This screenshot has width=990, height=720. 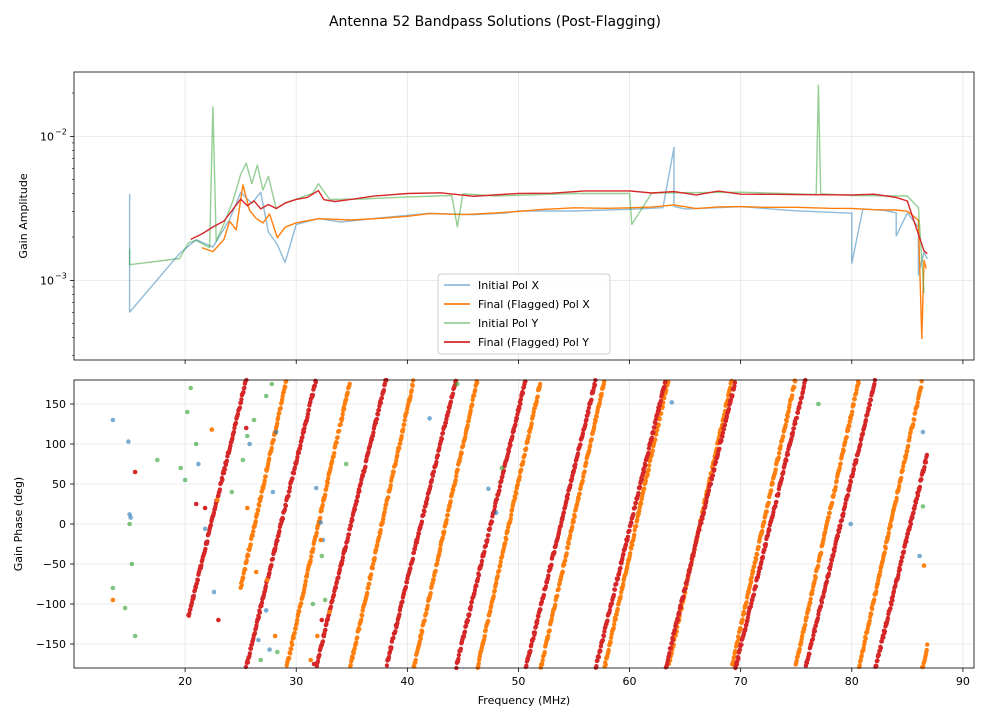 I want to click on phase-xtick-label: 60, so click(x=630, y=681).